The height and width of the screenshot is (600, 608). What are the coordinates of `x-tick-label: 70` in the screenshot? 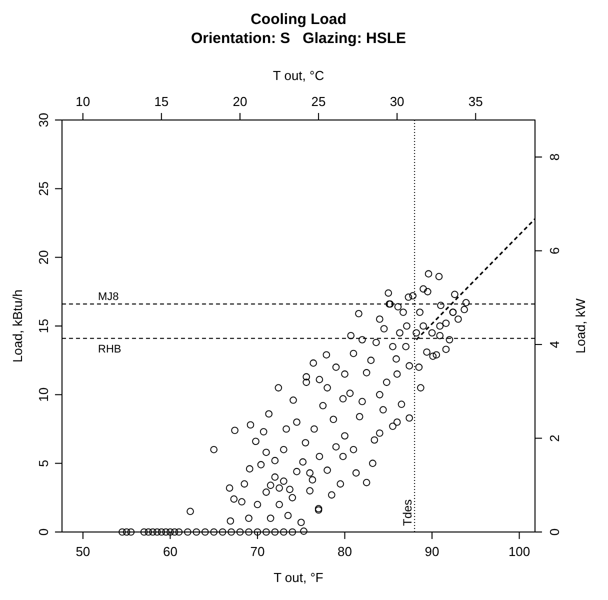 It's located at (257, 551).